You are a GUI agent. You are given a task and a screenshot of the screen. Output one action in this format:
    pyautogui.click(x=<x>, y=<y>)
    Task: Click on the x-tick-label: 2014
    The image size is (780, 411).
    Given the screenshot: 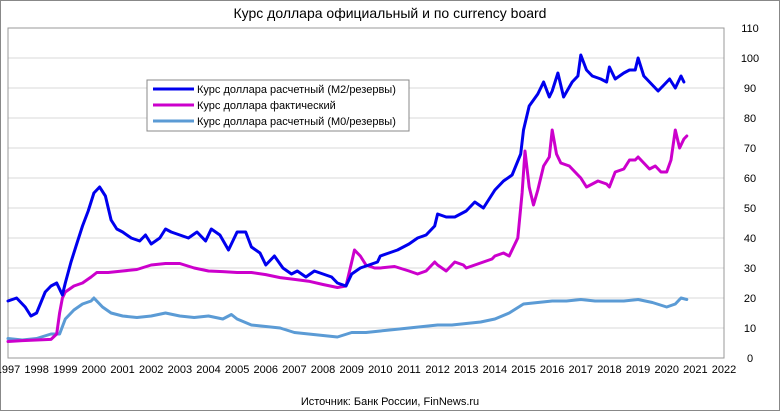 What is the action you would take?
    pyautogui.click(x=495, y=370)
    